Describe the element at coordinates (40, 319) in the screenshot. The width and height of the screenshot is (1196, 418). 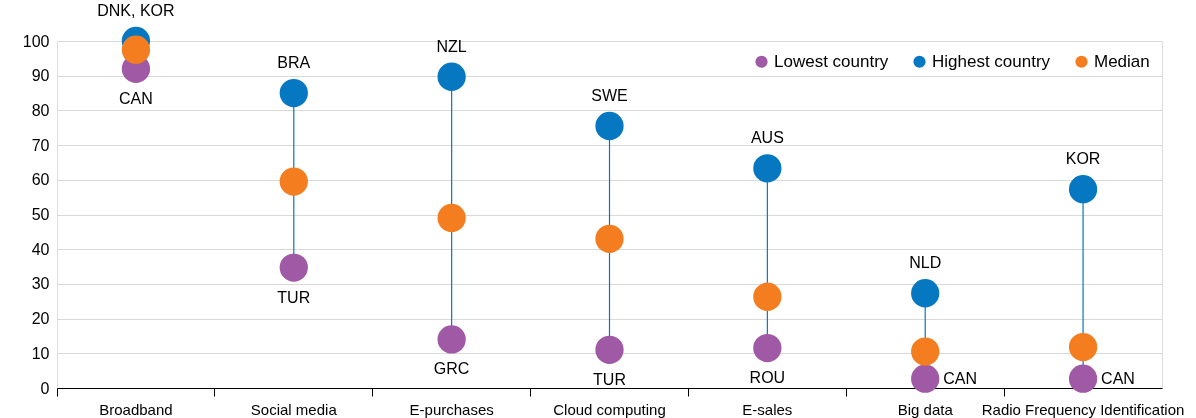
I see `y-tick-label: 20` at that location.